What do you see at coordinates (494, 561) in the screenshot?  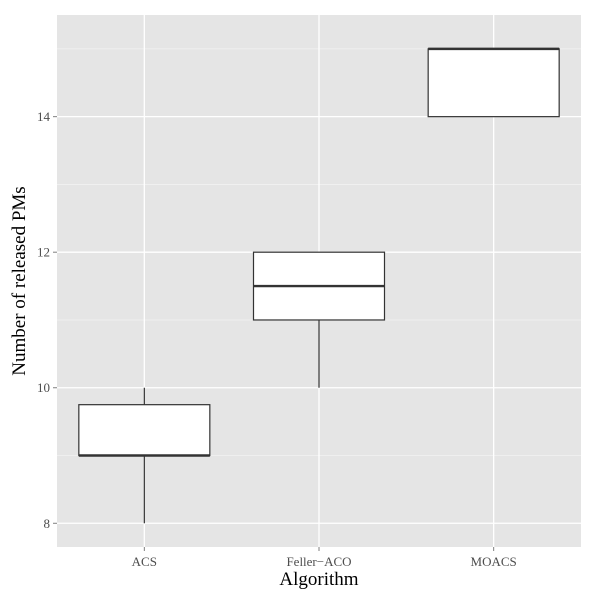 I see `x-tick-label: MOACS` at bounding box center [494, 561].